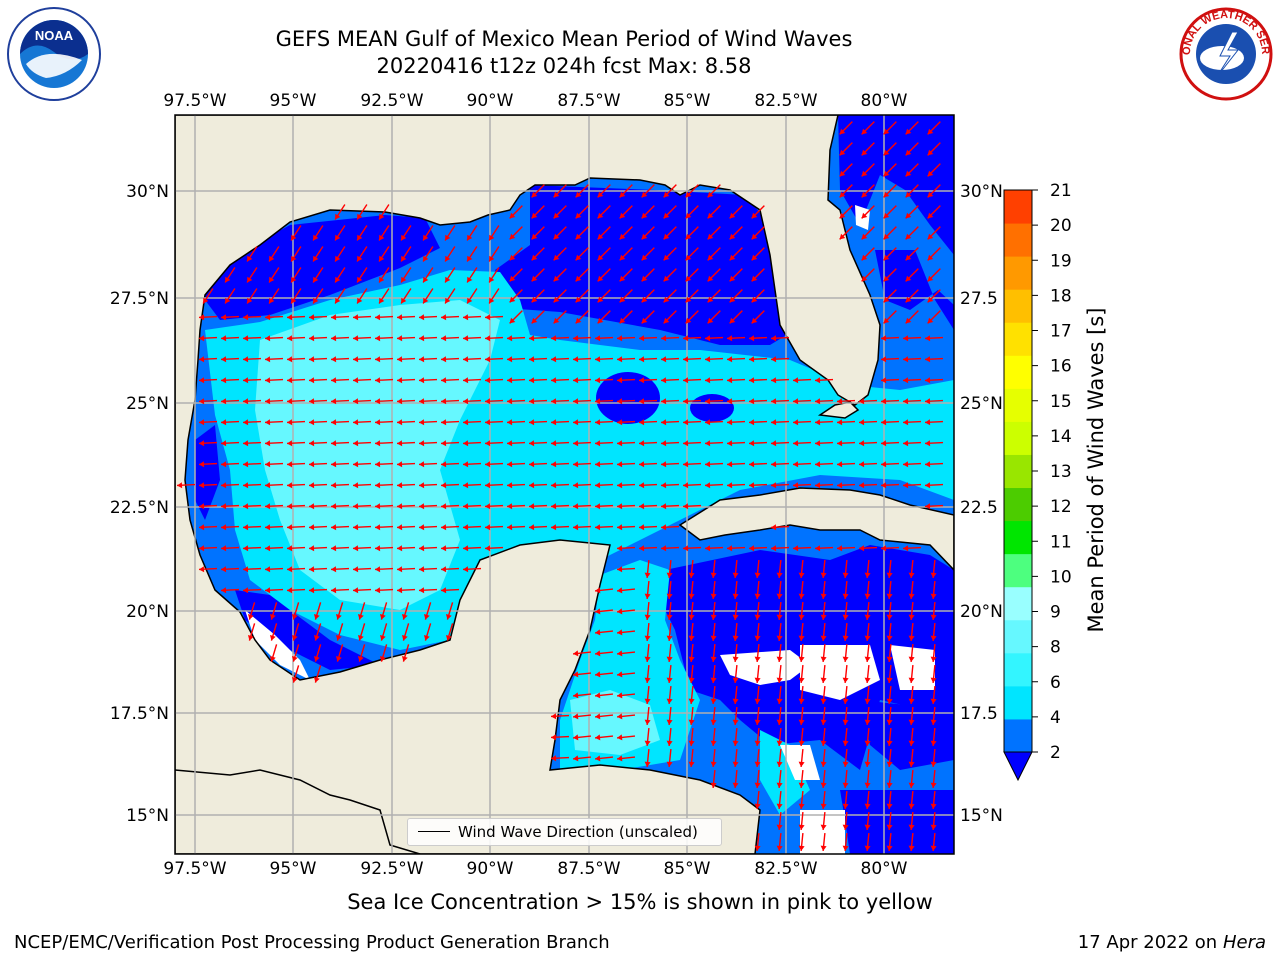 The image size is (1280, 960). What do you see at coordinates (147, 612) in the screenshot?
I see `lat-label-left: 20°N` at bounding box center [147, 612].